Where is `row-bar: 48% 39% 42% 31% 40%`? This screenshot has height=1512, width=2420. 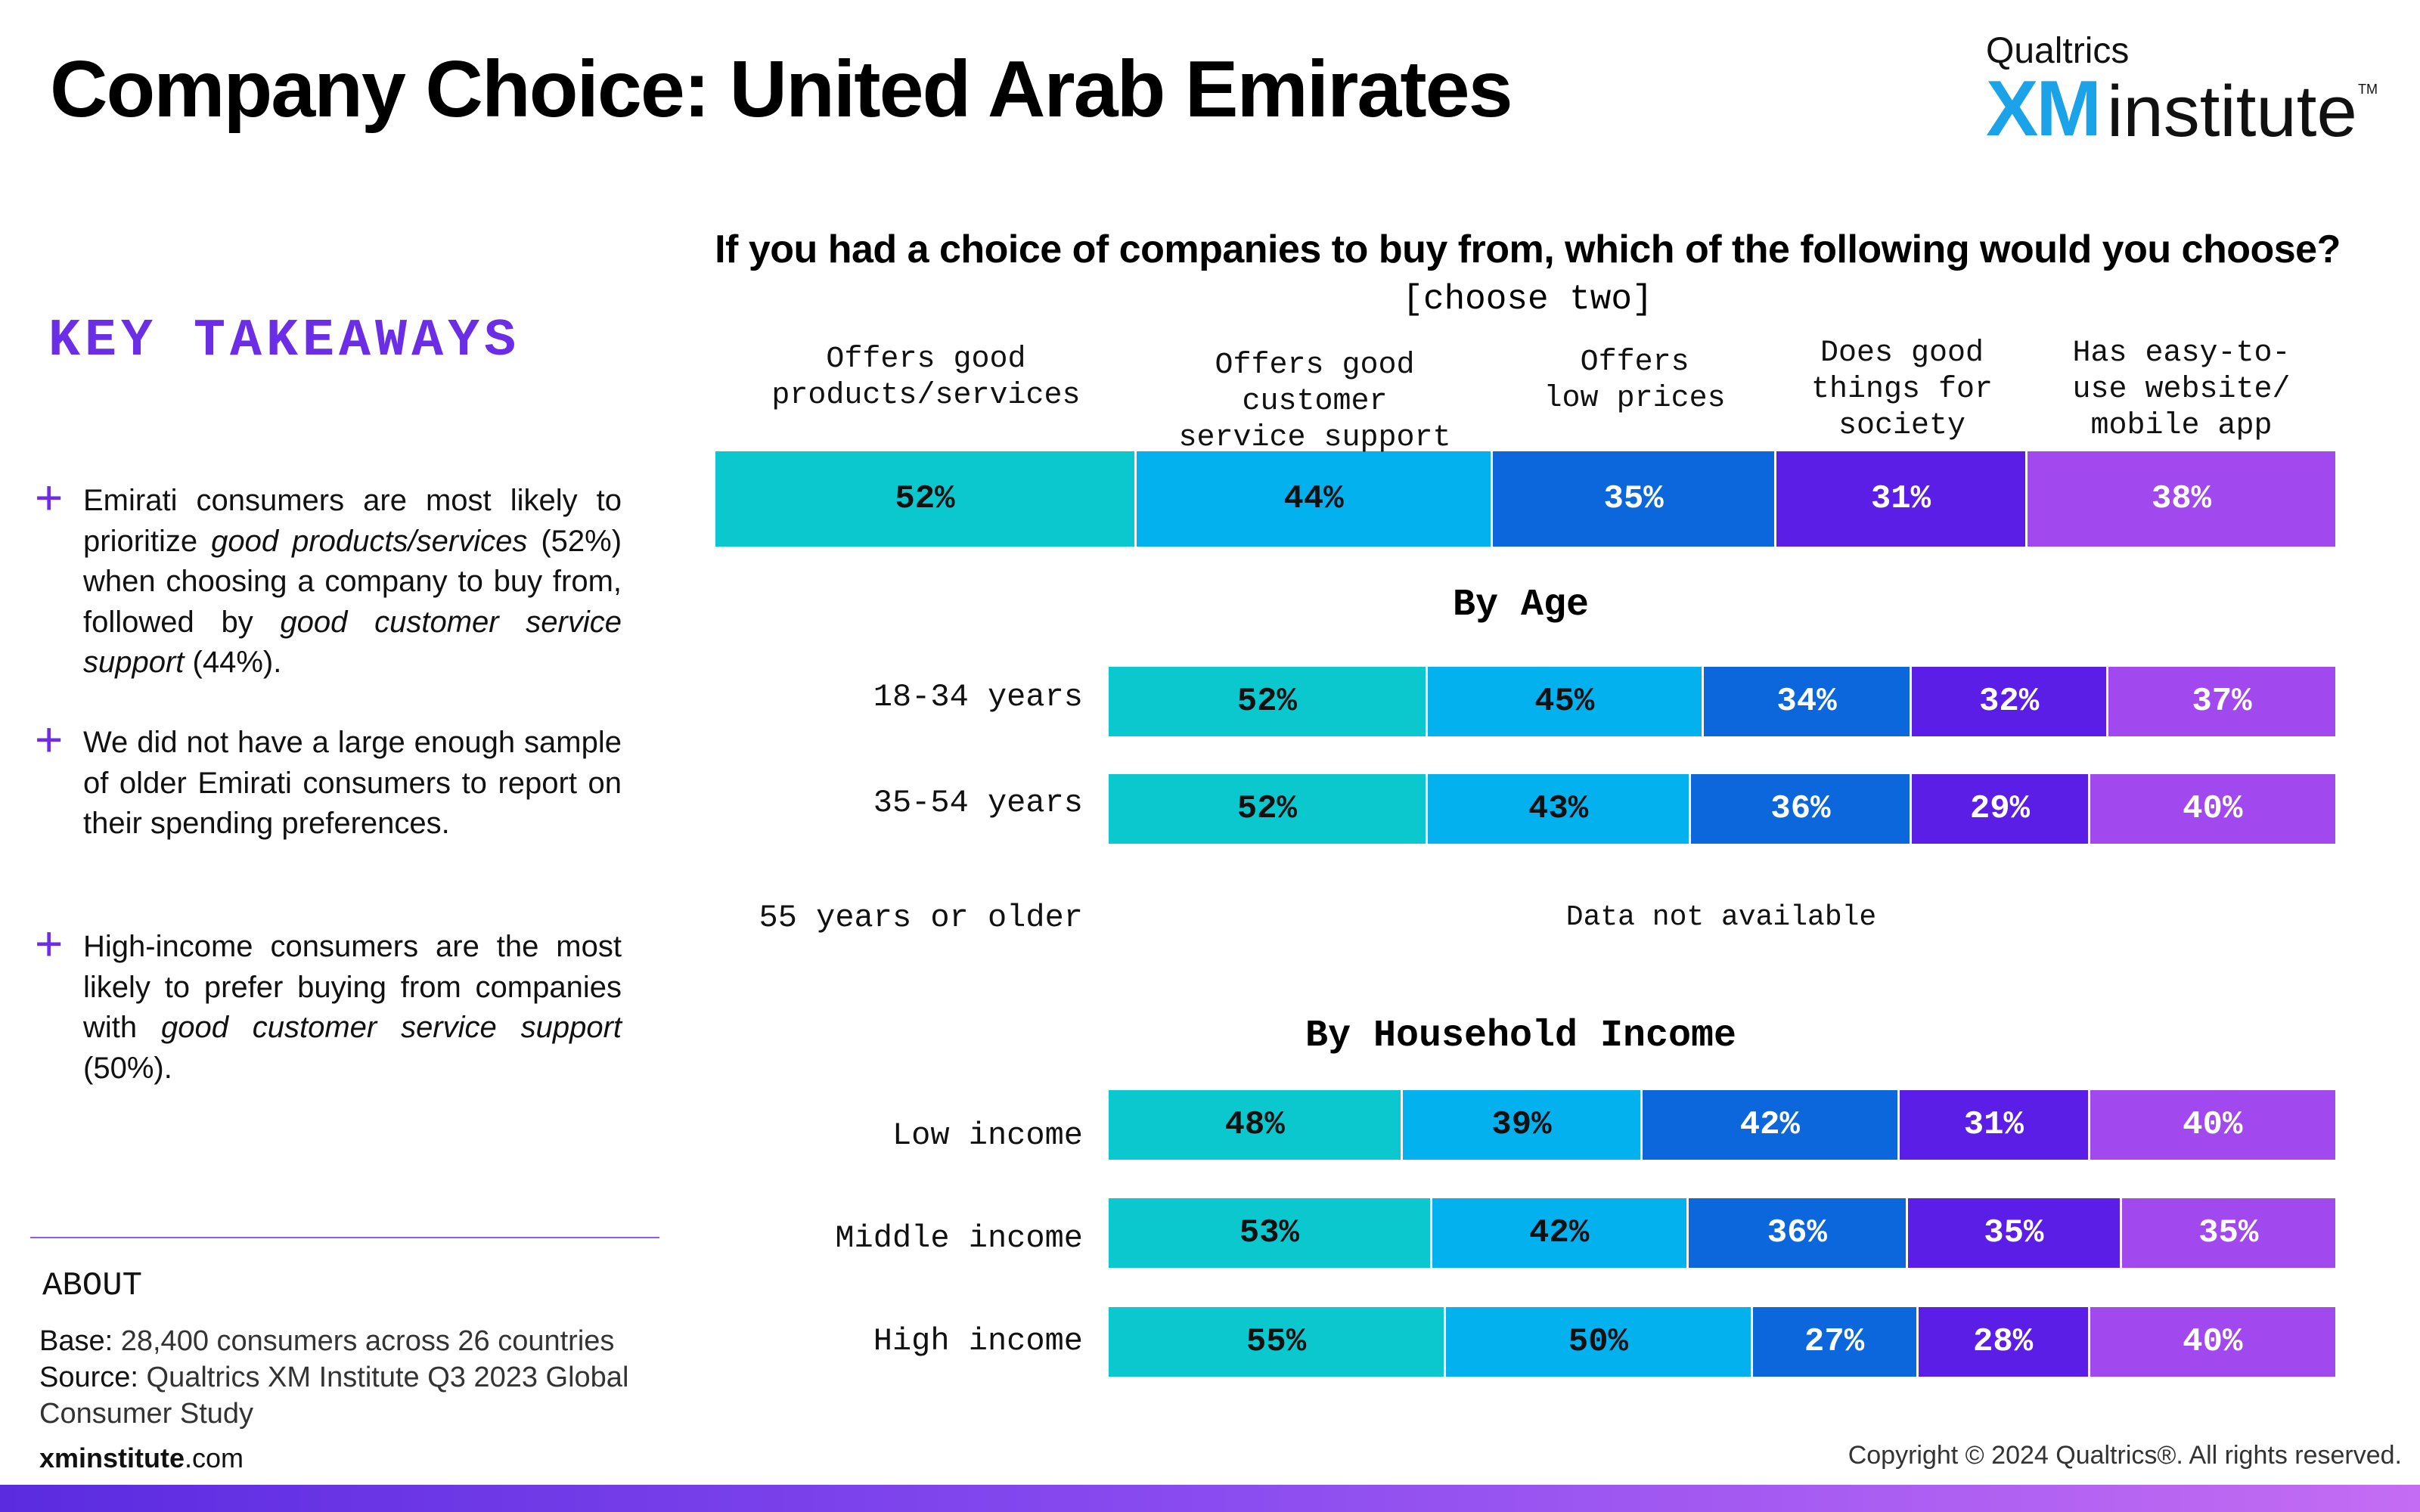
row-bar: 48% 39% 42% 31% 40% is located at coordinates (1722, 1125).